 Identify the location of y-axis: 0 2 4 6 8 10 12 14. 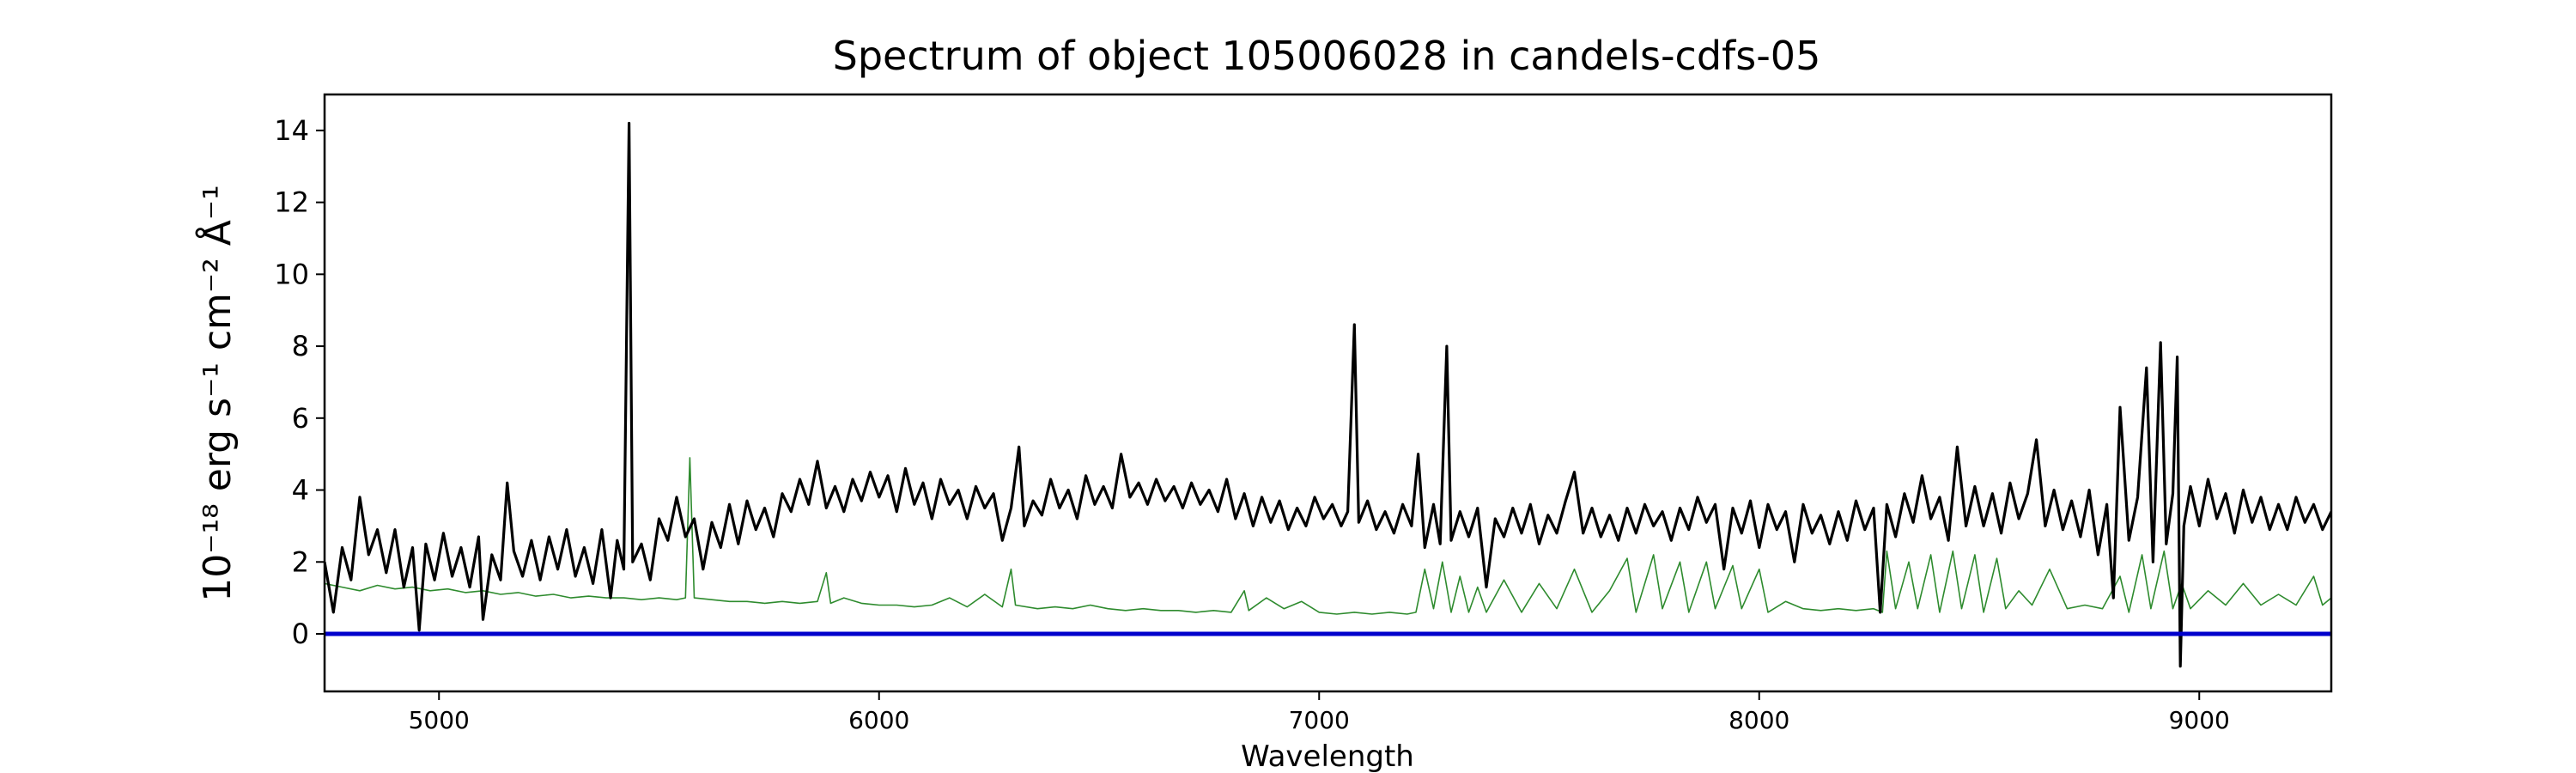
(300, 382).